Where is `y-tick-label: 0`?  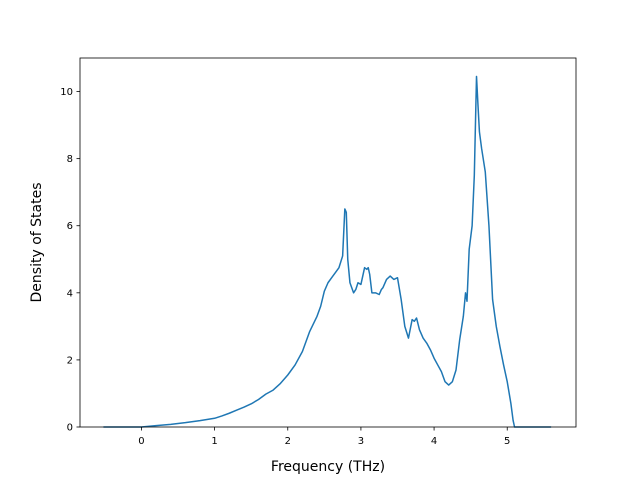 y-tick-label: 0 is located at coordinates (70, 428).